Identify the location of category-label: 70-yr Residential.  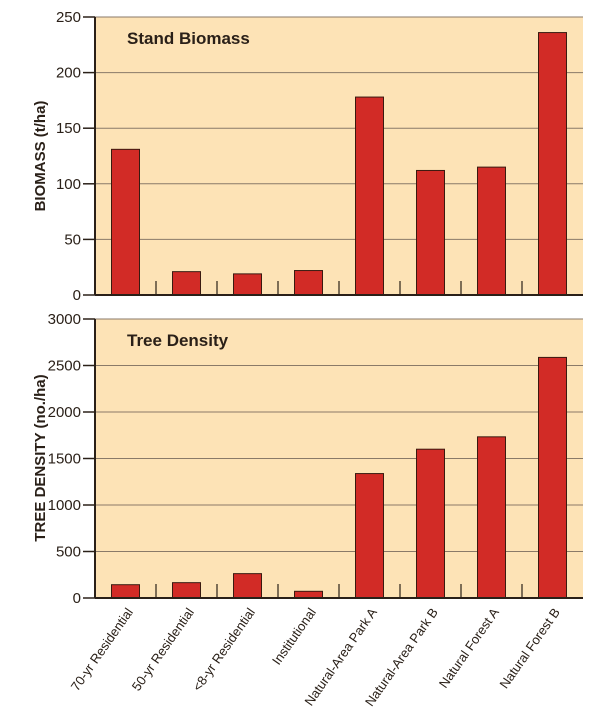
(102, 649).